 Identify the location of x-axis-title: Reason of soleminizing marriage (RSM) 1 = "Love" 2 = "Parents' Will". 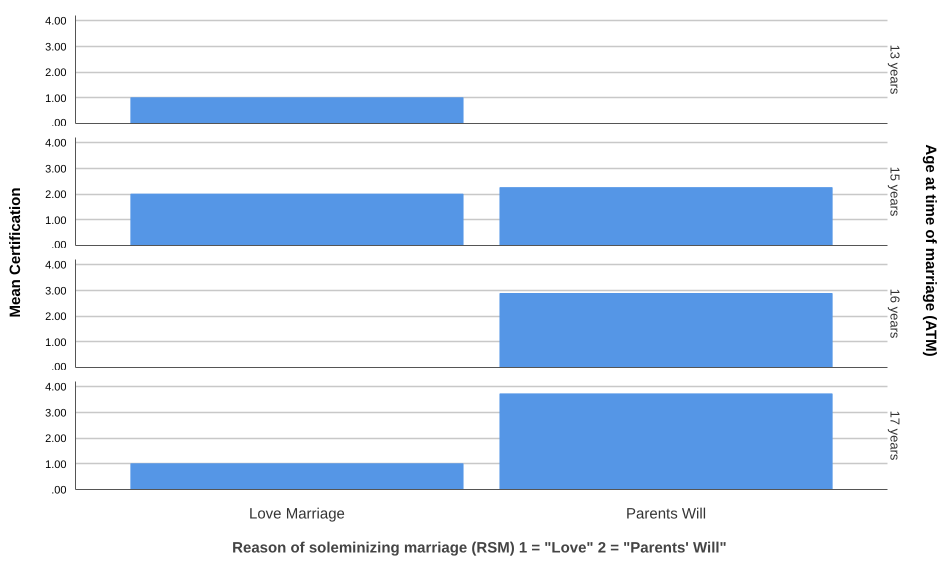
(479, 548).